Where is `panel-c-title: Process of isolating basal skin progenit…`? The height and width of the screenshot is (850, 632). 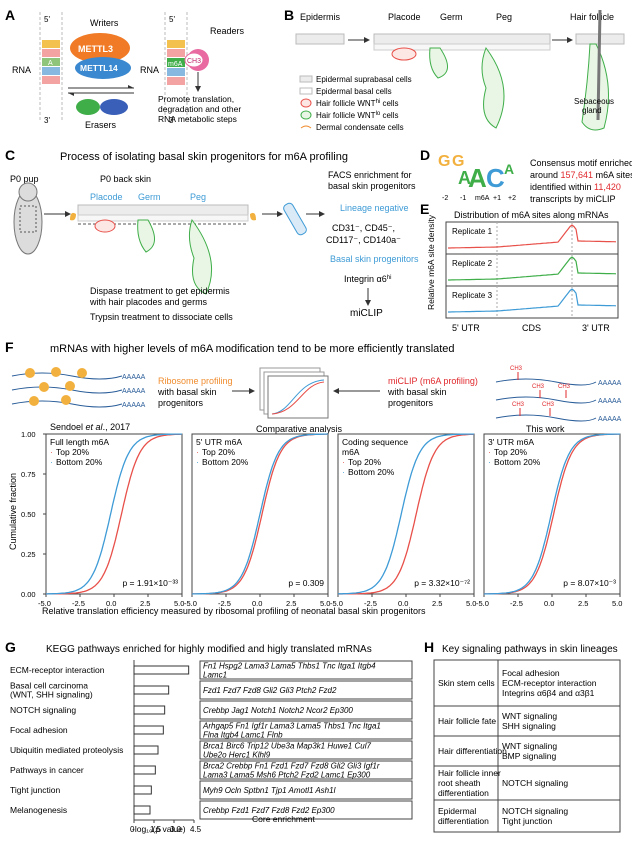 panel-c-title: Process of isolating basal skin progenit… is located at coordinates (204, 157).